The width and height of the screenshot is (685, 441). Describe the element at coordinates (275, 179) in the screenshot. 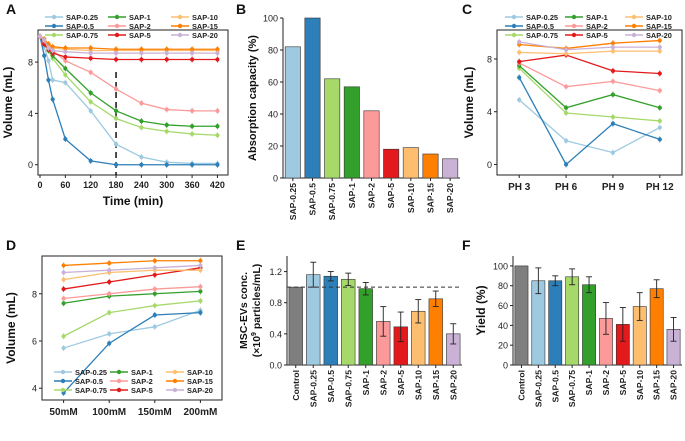

I see `y-tick-label: 0` at that location.